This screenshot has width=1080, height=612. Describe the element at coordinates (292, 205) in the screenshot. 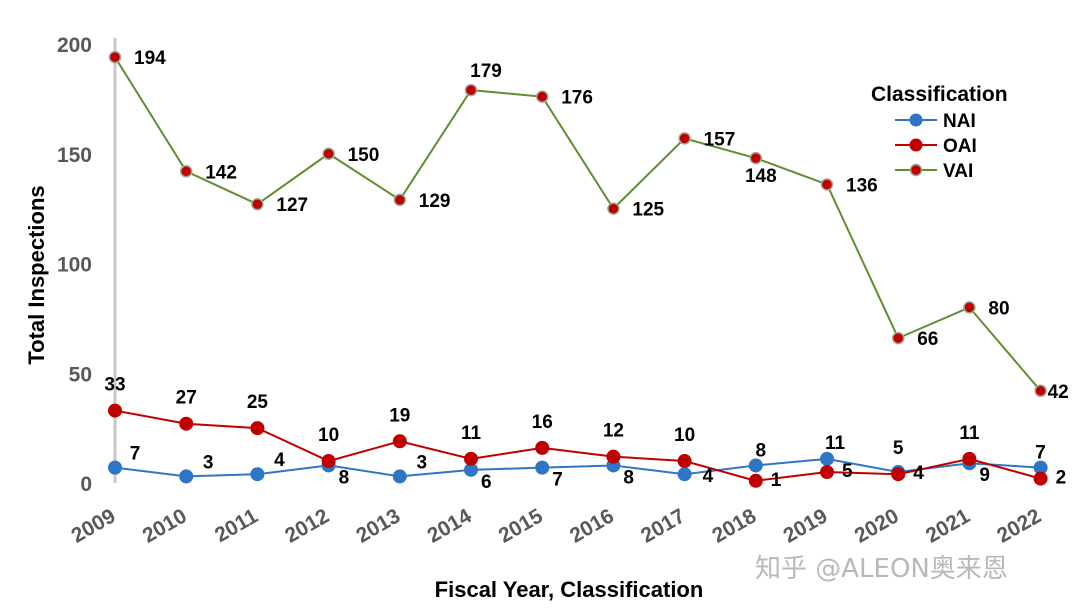

I see `data-label-vai: 127` at that location.